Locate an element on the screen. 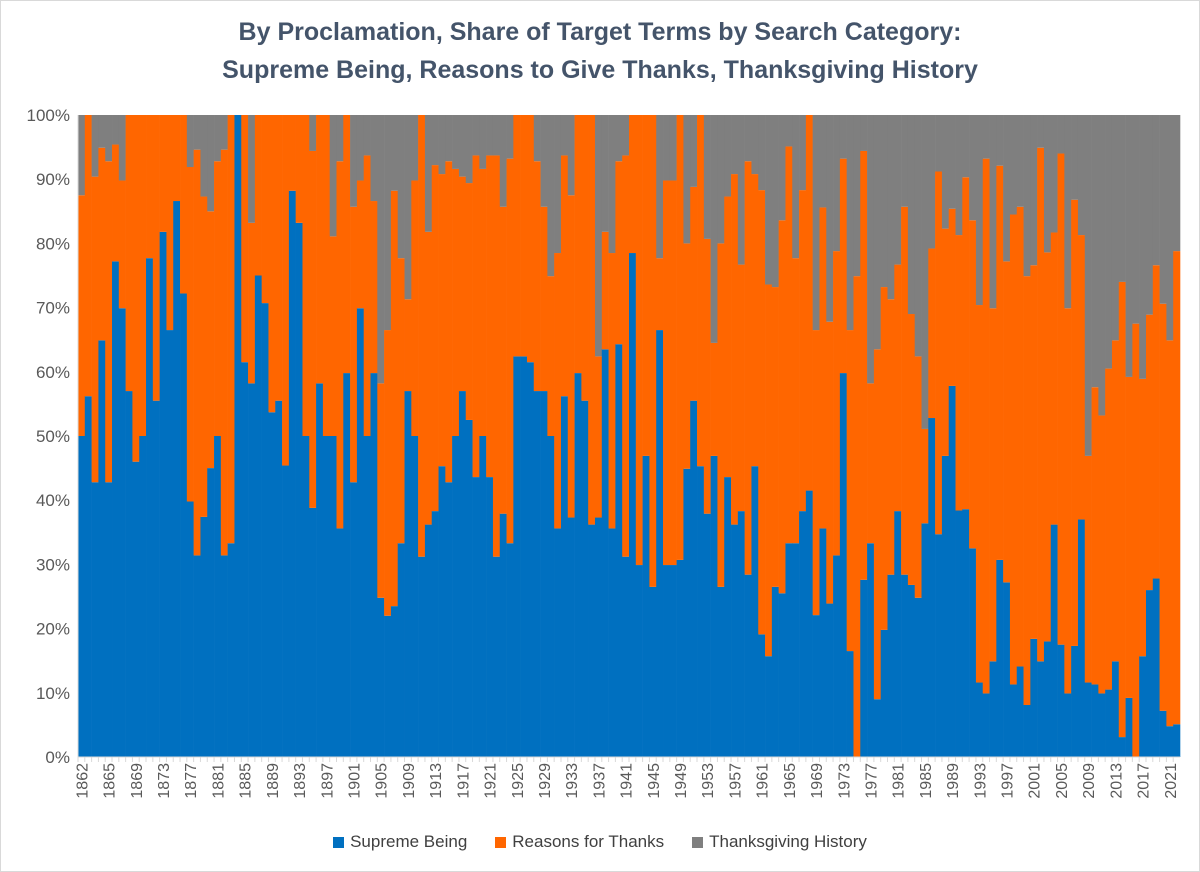 Image resolution: width=1200 pixels, height=872 pixels. x-tick-label: 1993 is located at coordinates (980, 781).